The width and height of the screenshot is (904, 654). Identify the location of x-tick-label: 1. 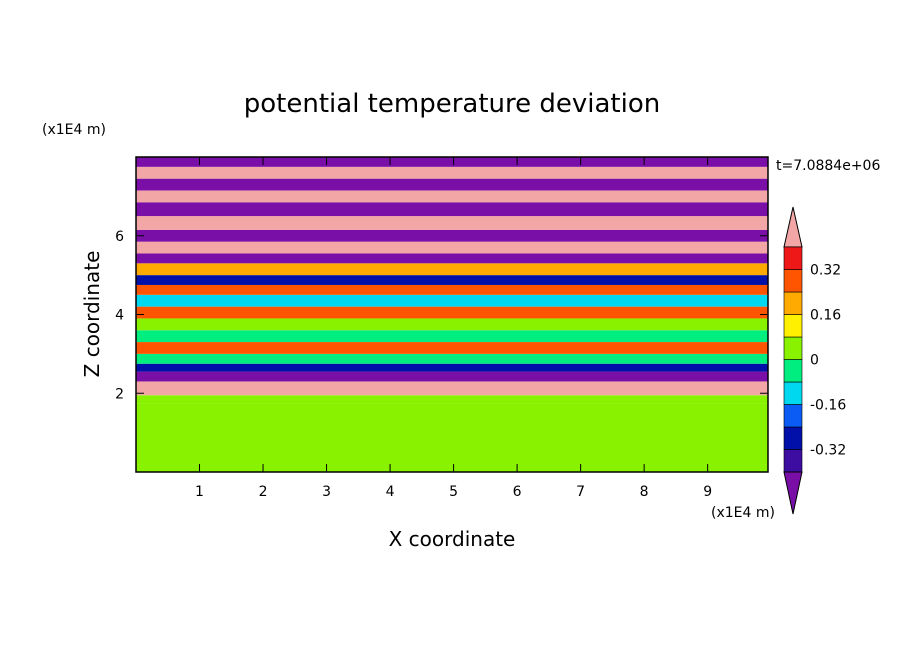
(199, 492).